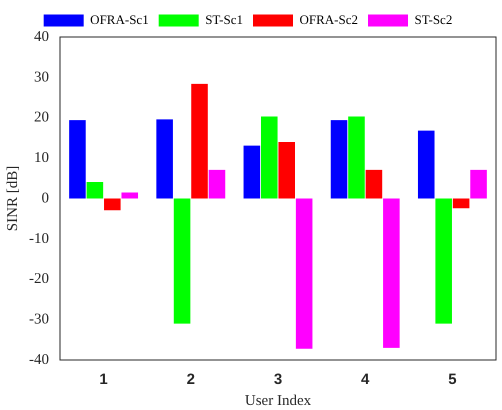  I want to click on y-tick-label: 30, so click(41, 77).